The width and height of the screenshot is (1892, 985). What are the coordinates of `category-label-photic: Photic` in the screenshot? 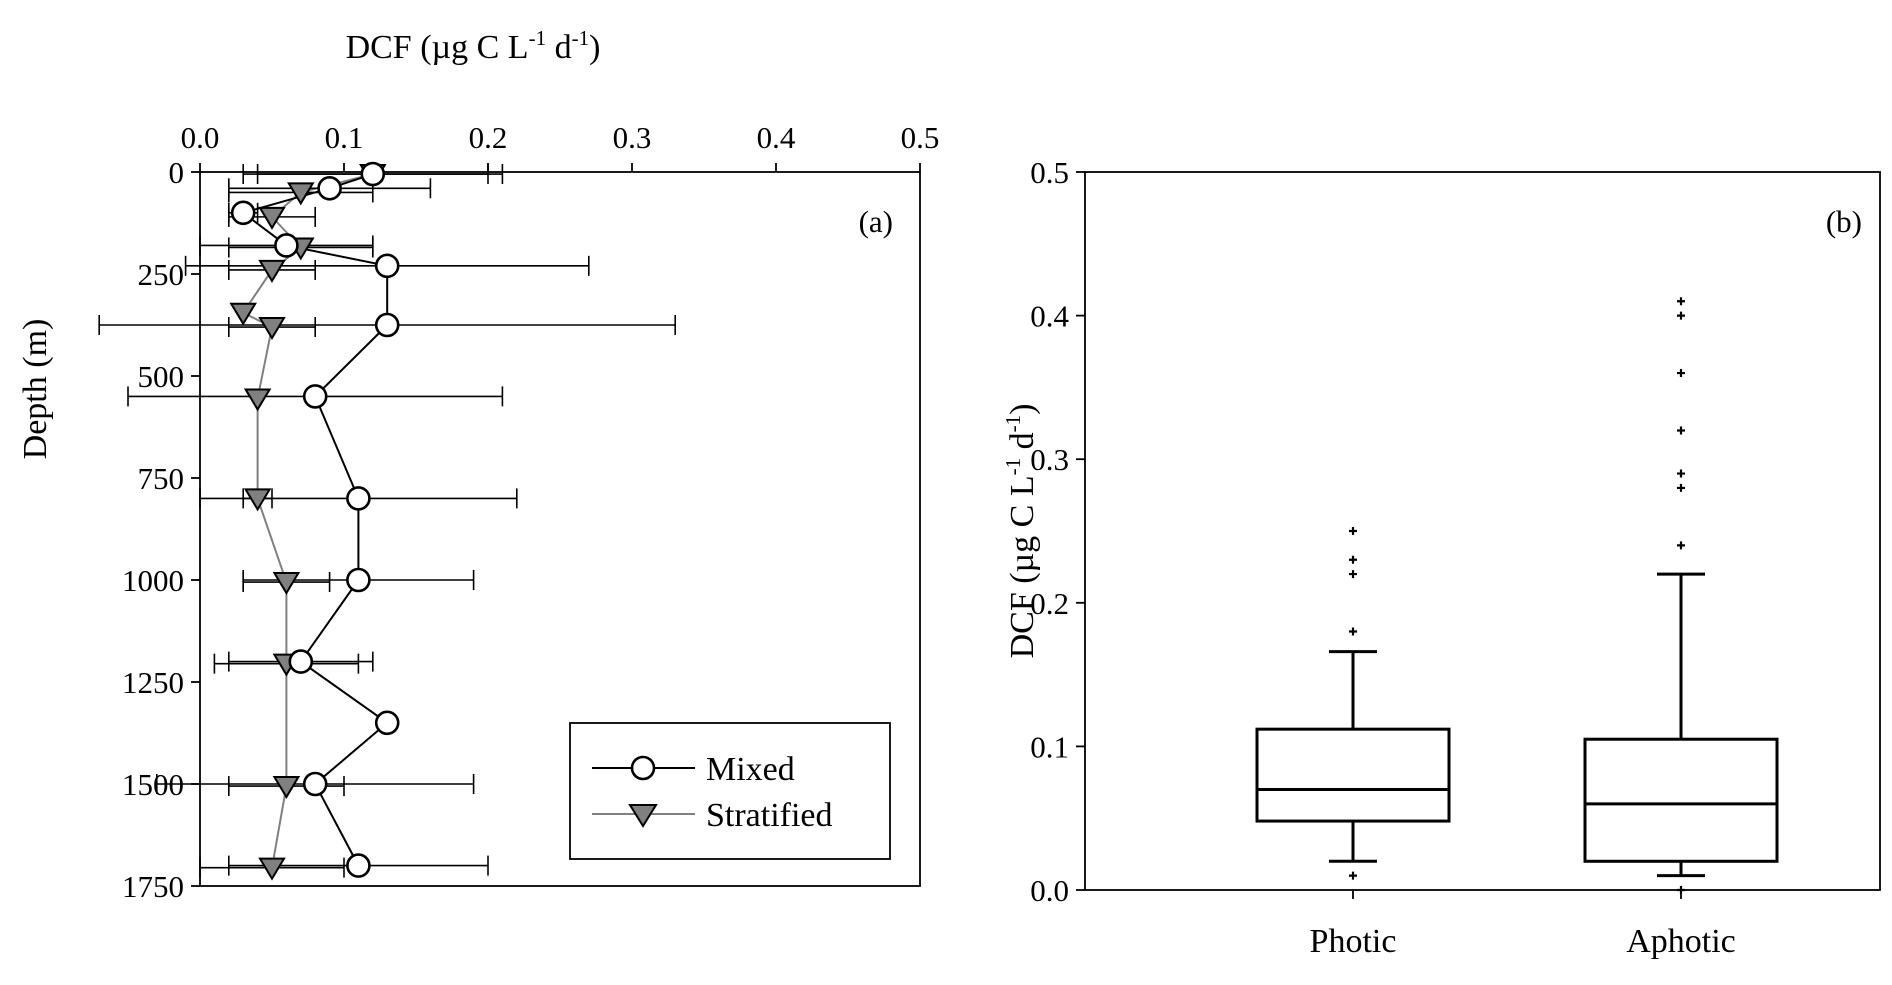 It's located at (1353, 941).